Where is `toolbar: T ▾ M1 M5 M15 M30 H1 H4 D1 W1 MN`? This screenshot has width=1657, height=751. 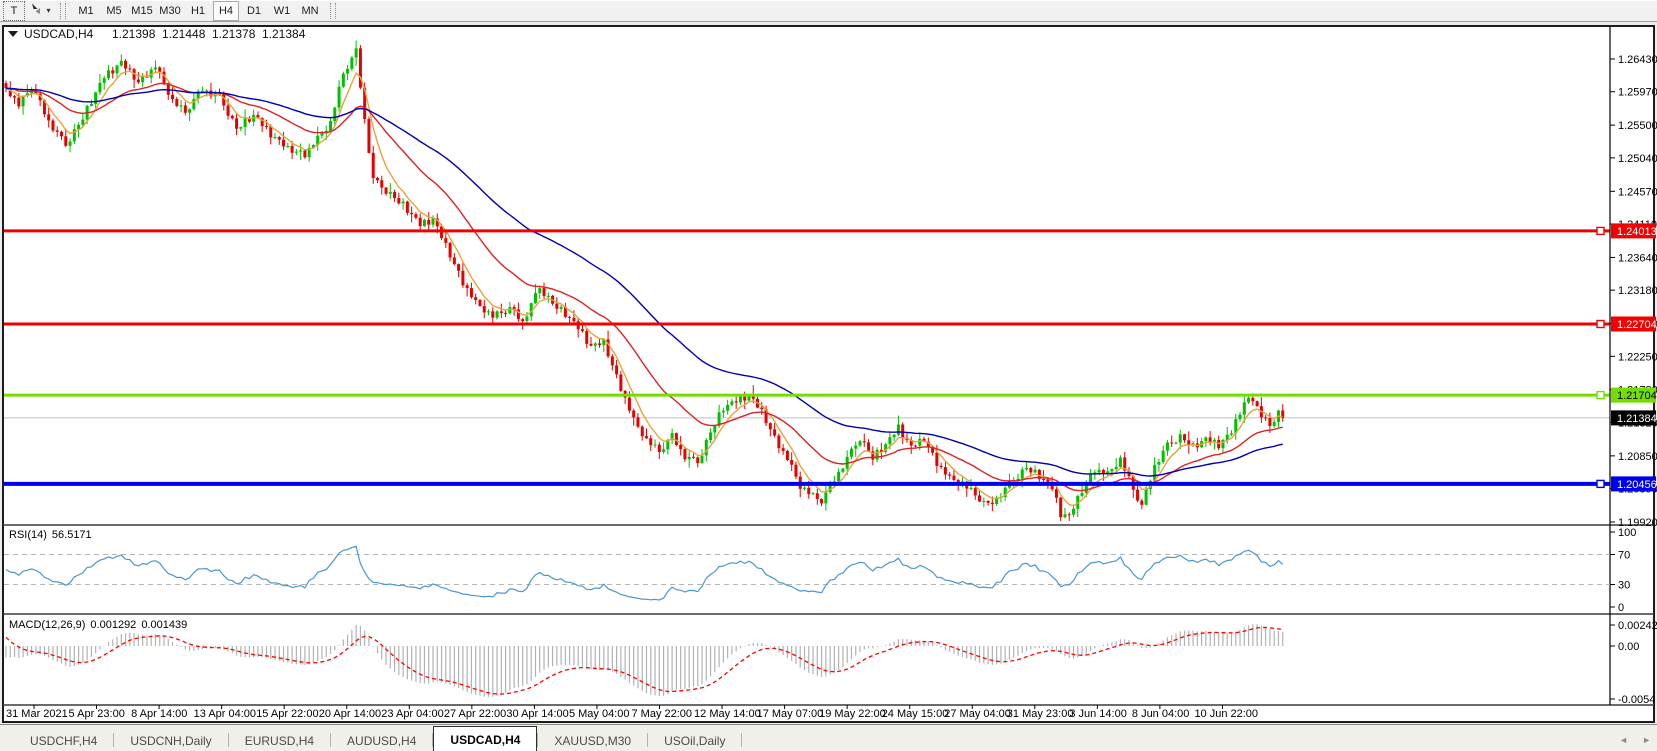 toolbar: T ▾ M1 M5 M15 M30 H1 H4 D1 W1 MN is located at coordinates (828, 11).